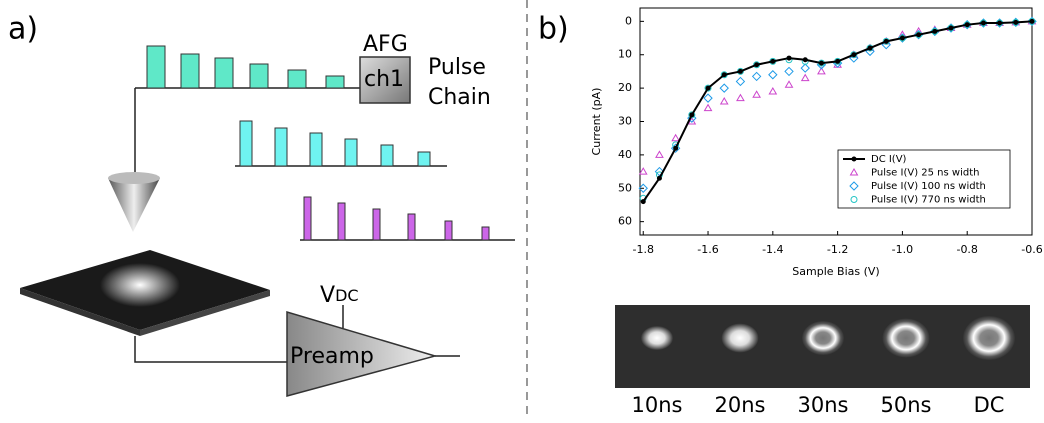 This screenshot has height=423, width=1044. What do you see at coordinates (906, 405) in the screenshot?
I see `image-label: 50ns` at bounding box center [906, 405].